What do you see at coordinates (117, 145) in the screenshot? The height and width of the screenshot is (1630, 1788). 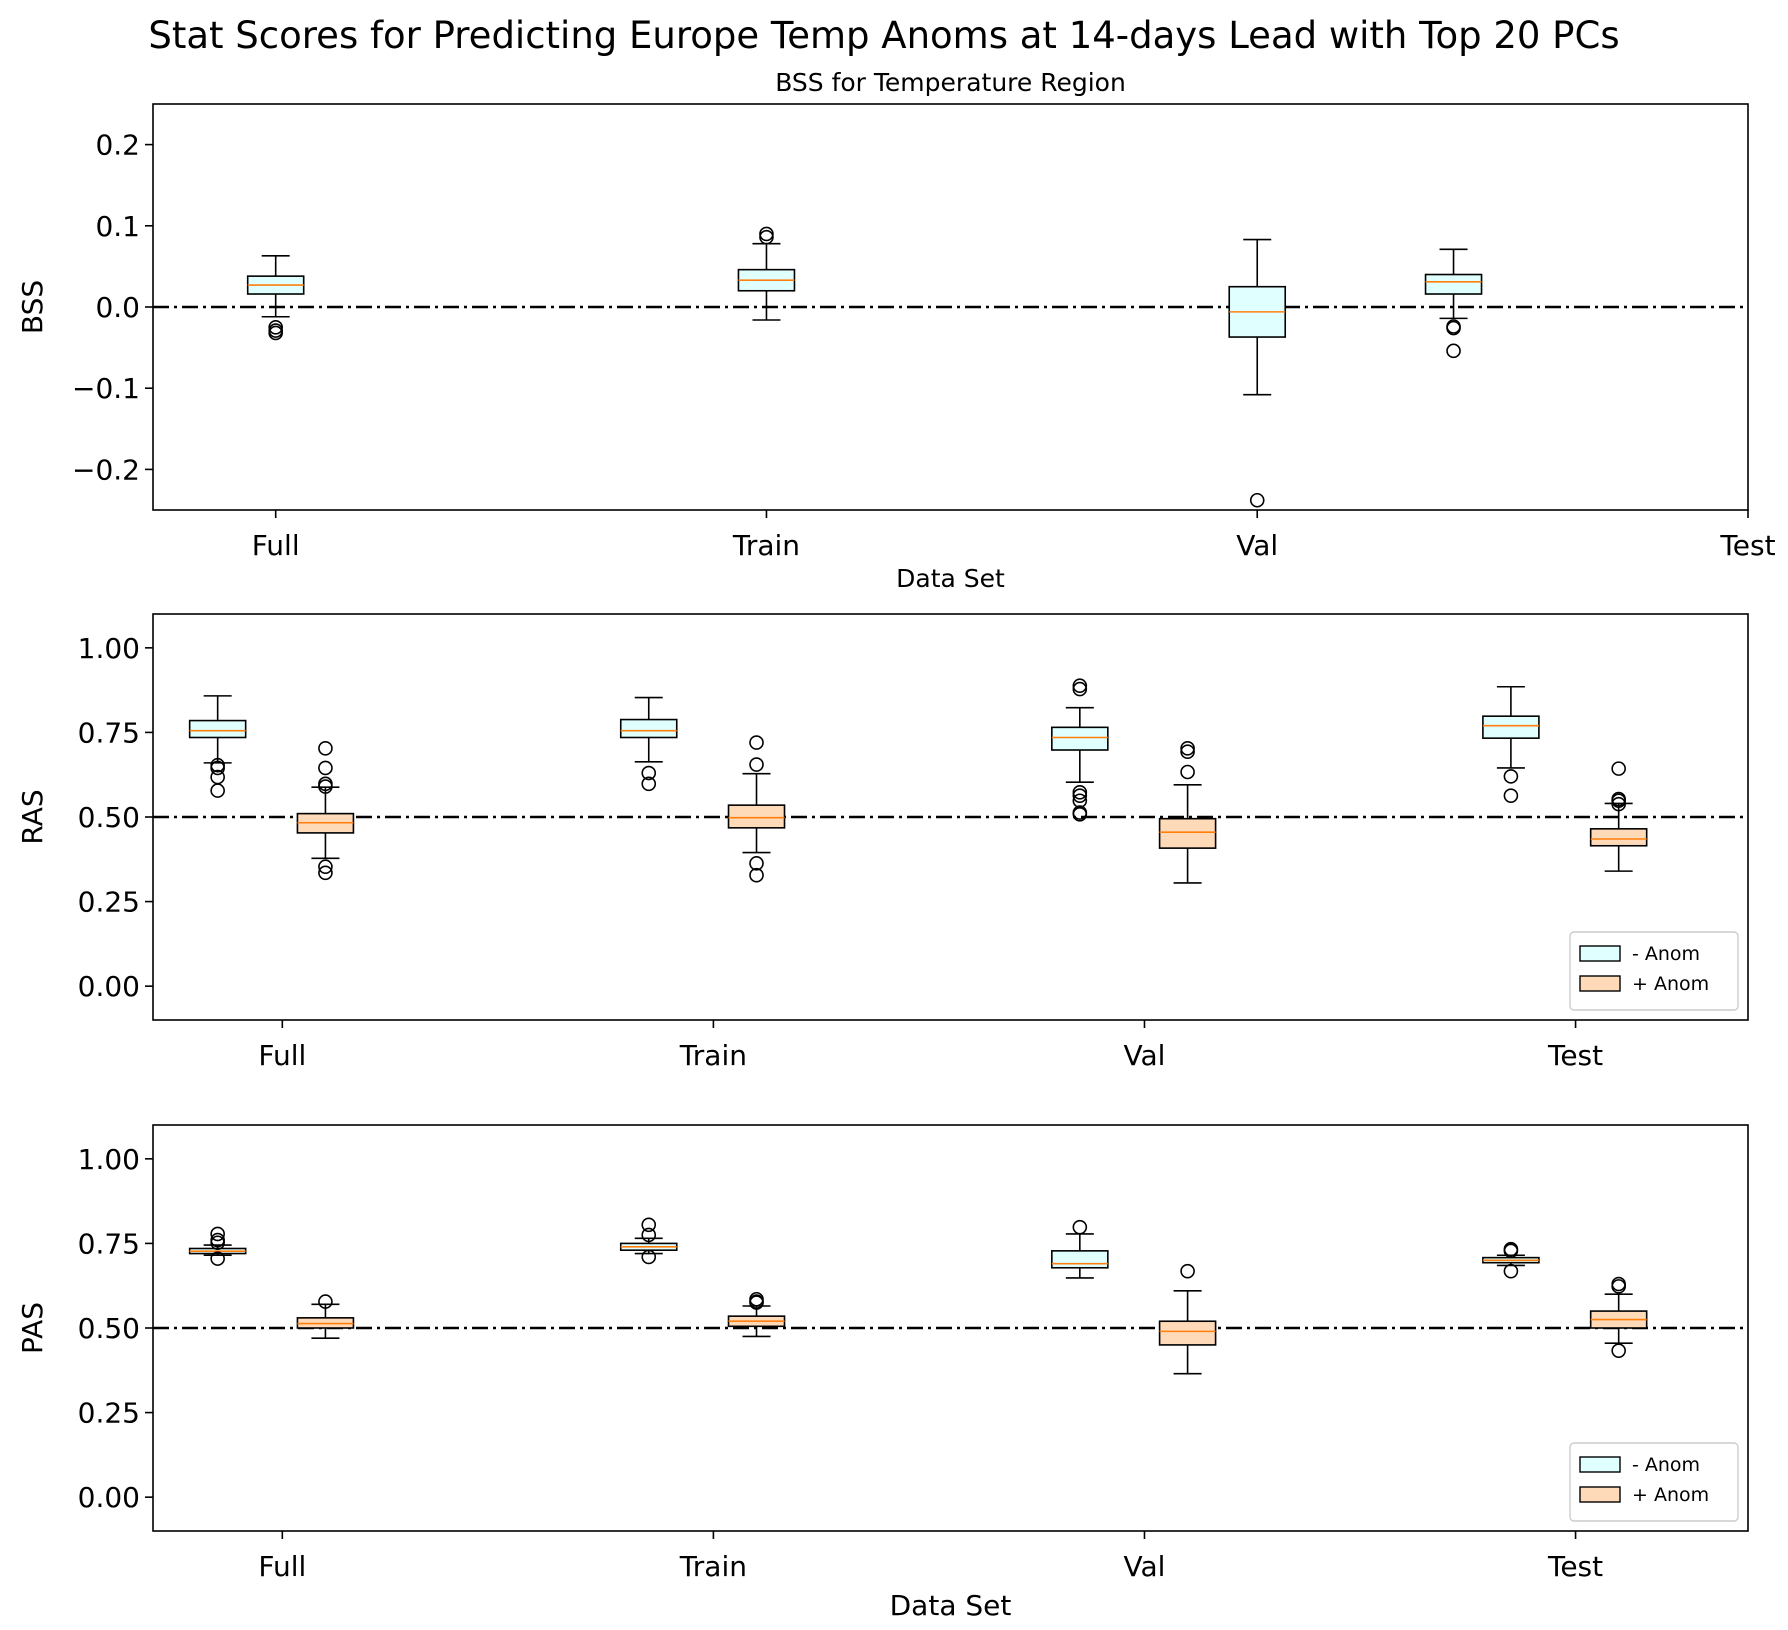 I see `y-tick-label: 0.2` at bounding box center [117, 145].